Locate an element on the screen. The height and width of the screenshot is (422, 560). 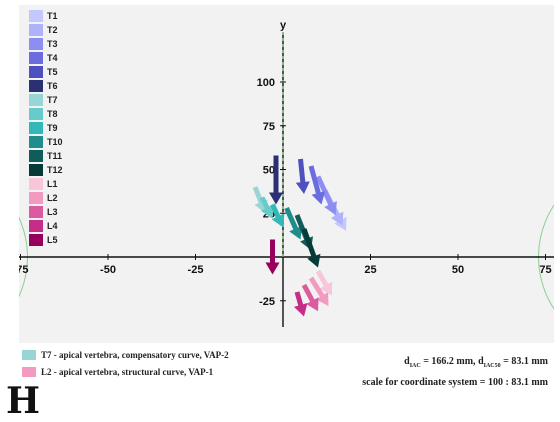
legend-item-t6: T6 is located at coordinates (43, 86).